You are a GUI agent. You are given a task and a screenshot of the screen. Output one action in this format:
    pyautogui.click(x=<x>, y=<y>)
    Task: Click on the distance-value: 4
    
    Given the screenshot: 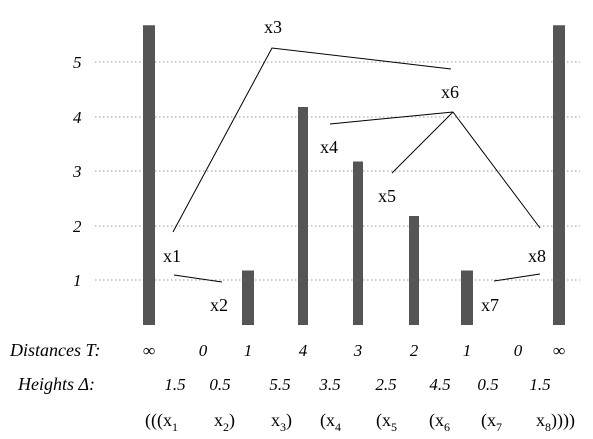 What is the action you would take?
    pyautogui.click(x=303, y=350)
    